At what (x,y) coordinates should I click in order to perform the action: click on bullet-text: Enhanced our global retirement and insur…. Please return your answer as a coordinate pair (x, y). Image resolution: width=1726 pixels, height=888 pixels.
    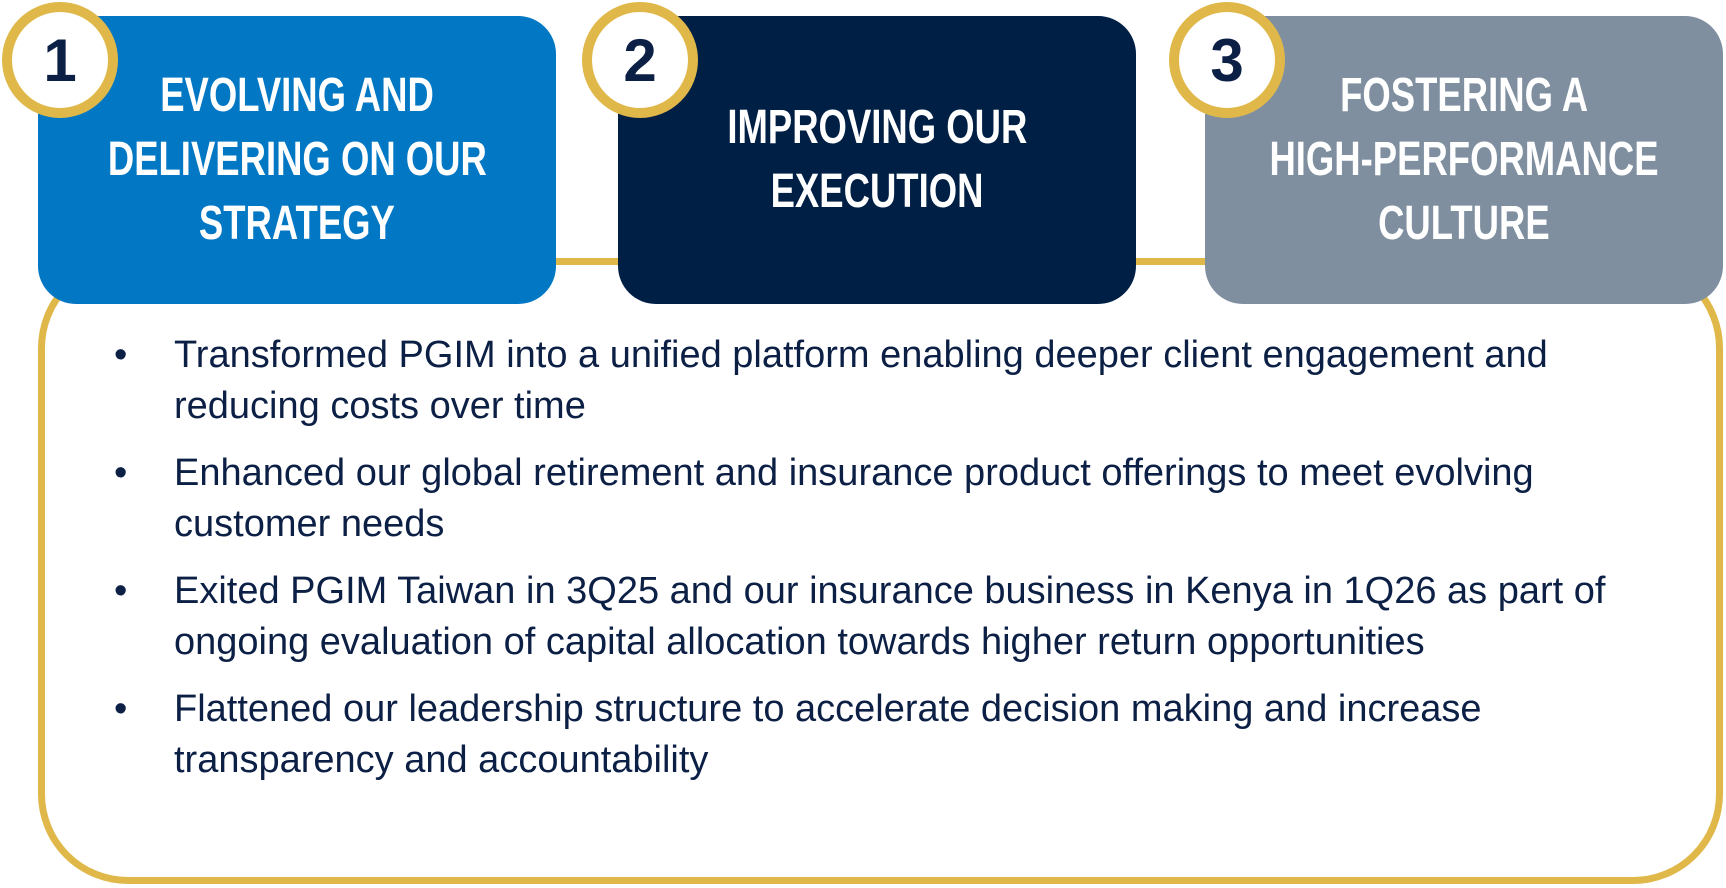
    Looking at the image, I should click on (854, 498).